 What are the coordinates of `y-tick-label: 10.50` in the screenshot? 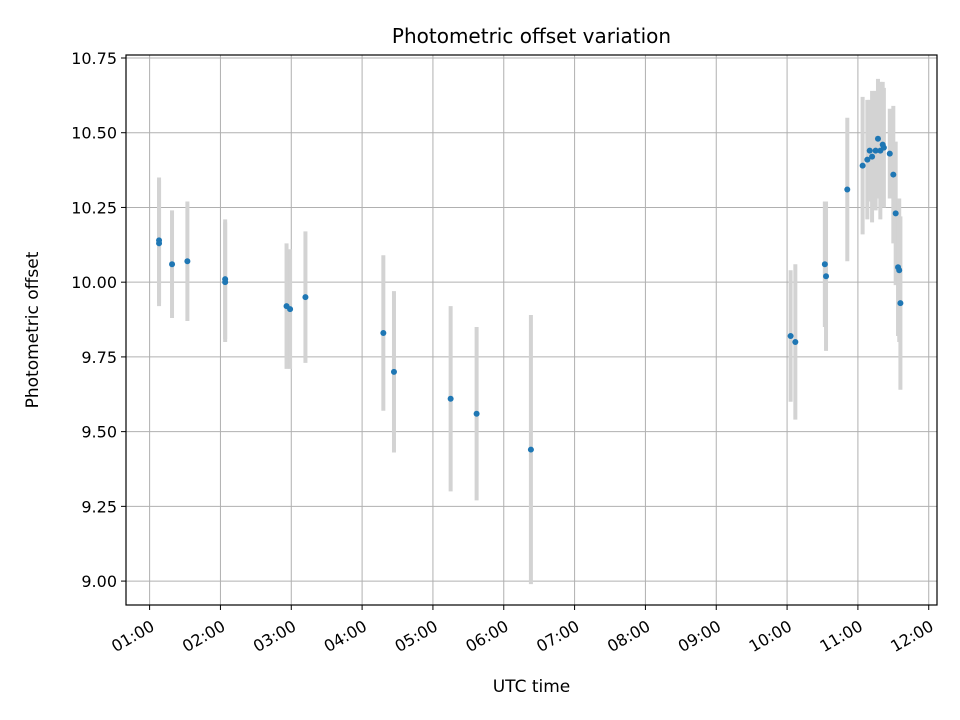 It's located at (94, 133).